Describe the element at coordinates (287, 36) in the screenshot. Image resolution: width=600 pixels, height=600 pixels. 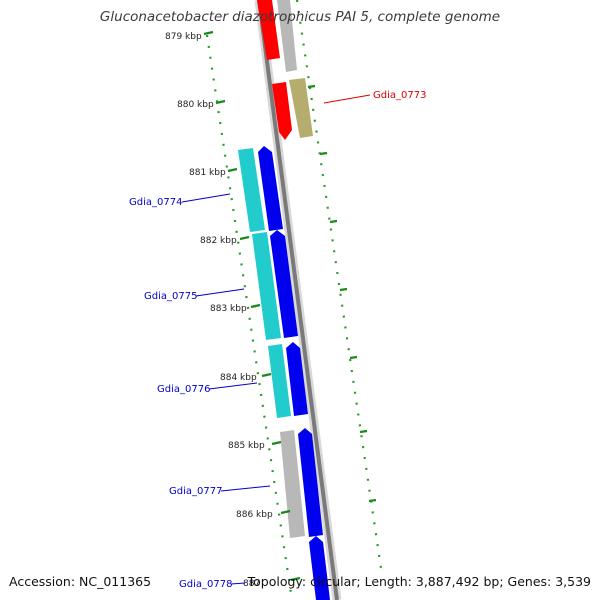
I see `gene-feature-gray-top` at that location.